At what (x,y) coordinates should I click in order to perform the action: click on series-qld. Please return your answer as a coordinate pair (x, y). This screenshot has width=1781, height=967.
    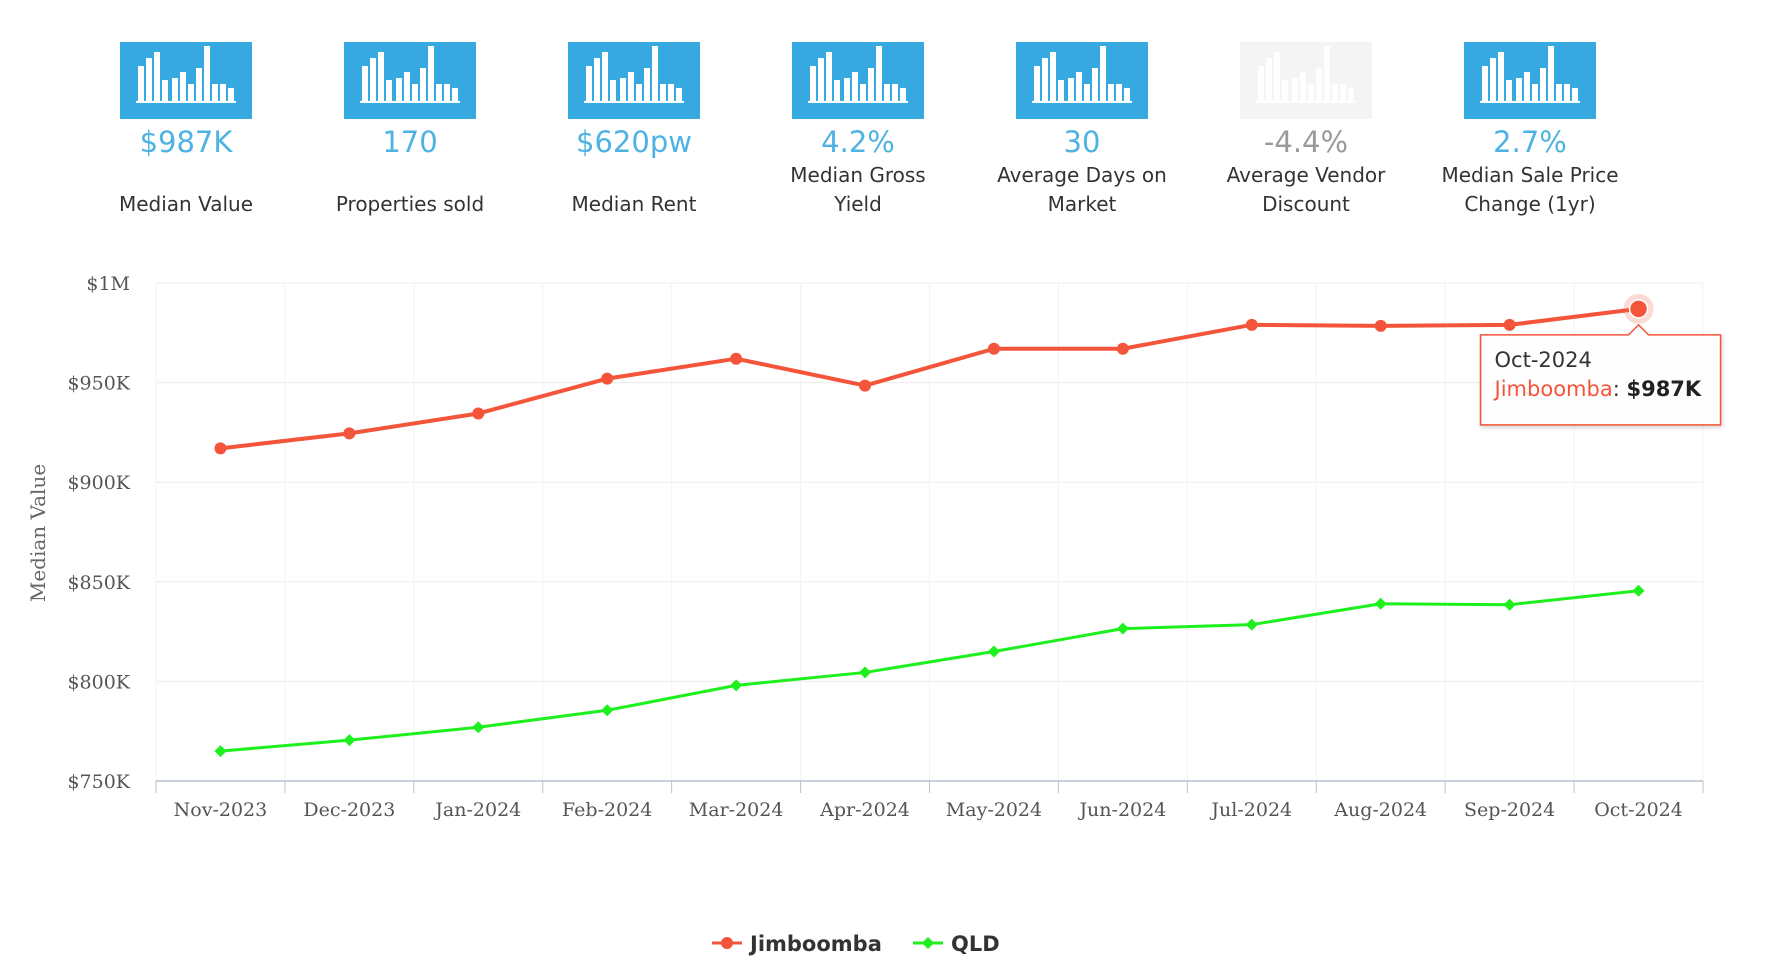
    Looking at the image, I should click on (929, 671).